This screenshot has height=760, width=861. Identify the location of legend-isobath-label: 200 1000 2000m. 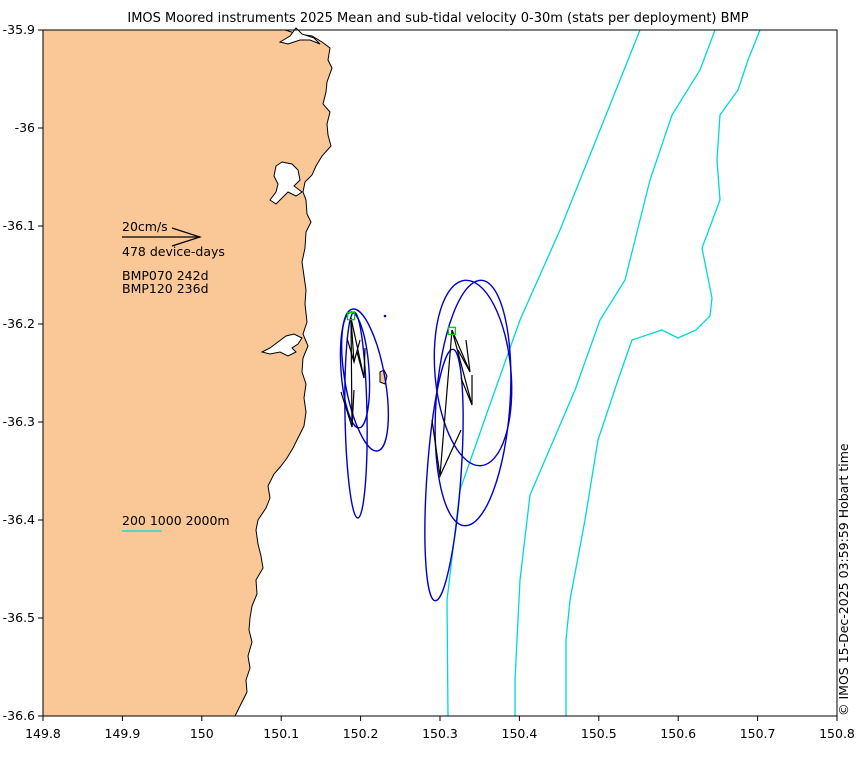
(176, 520).